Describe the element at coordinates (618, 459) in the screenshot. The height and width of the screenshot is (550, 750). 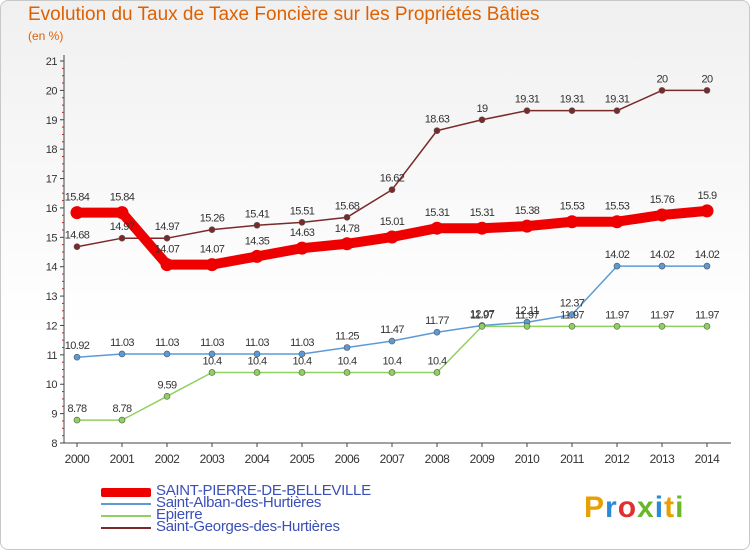
I see `x-tick-label: 2012` at that location.